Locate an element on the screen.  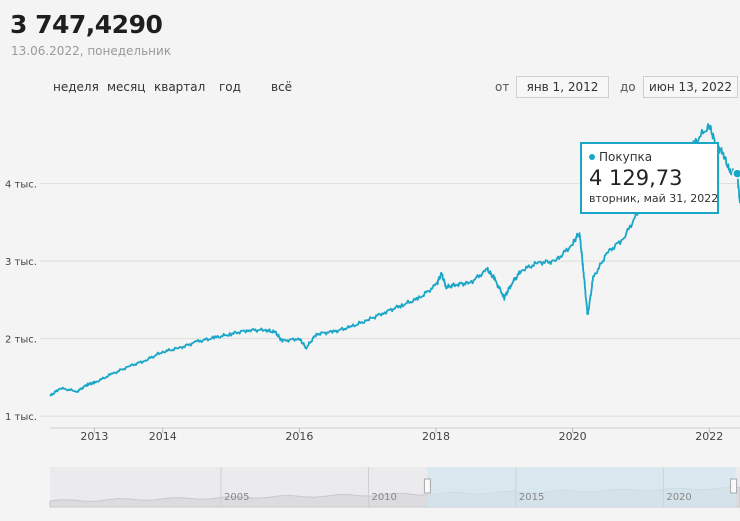
to-date-input: июн 13, 2022 is located at coordinates (690, 87).